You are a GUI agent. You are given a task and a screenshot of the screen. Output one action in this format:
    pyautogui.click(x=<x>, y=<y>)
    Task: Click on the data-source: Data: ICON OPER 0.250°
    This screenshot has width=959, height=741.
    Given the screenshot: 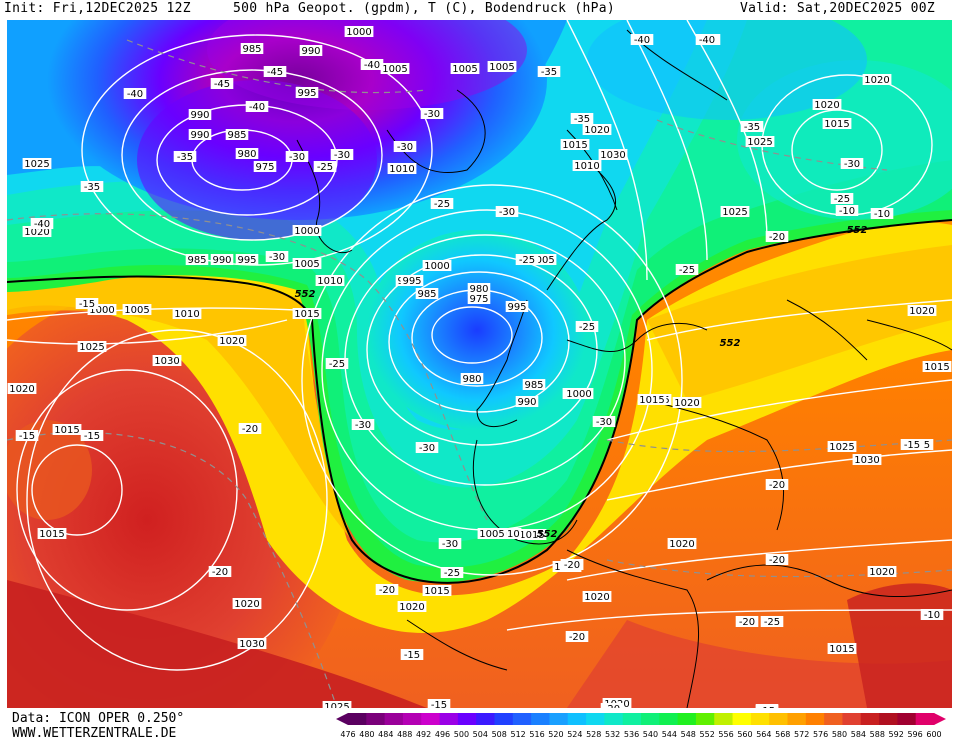 What is the action you would take?
    pyautogui.click(x=98, y=718)
    